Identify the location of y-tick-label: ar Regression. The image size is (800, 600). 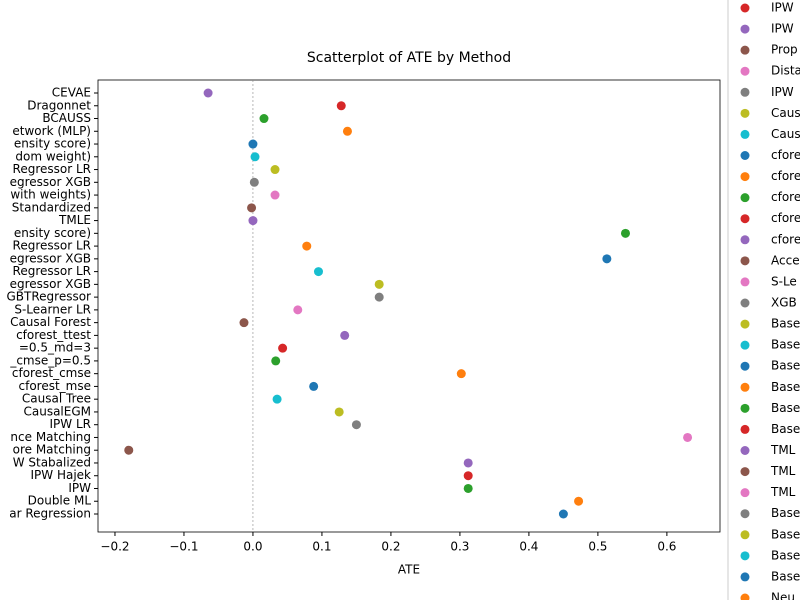
(50, 514).